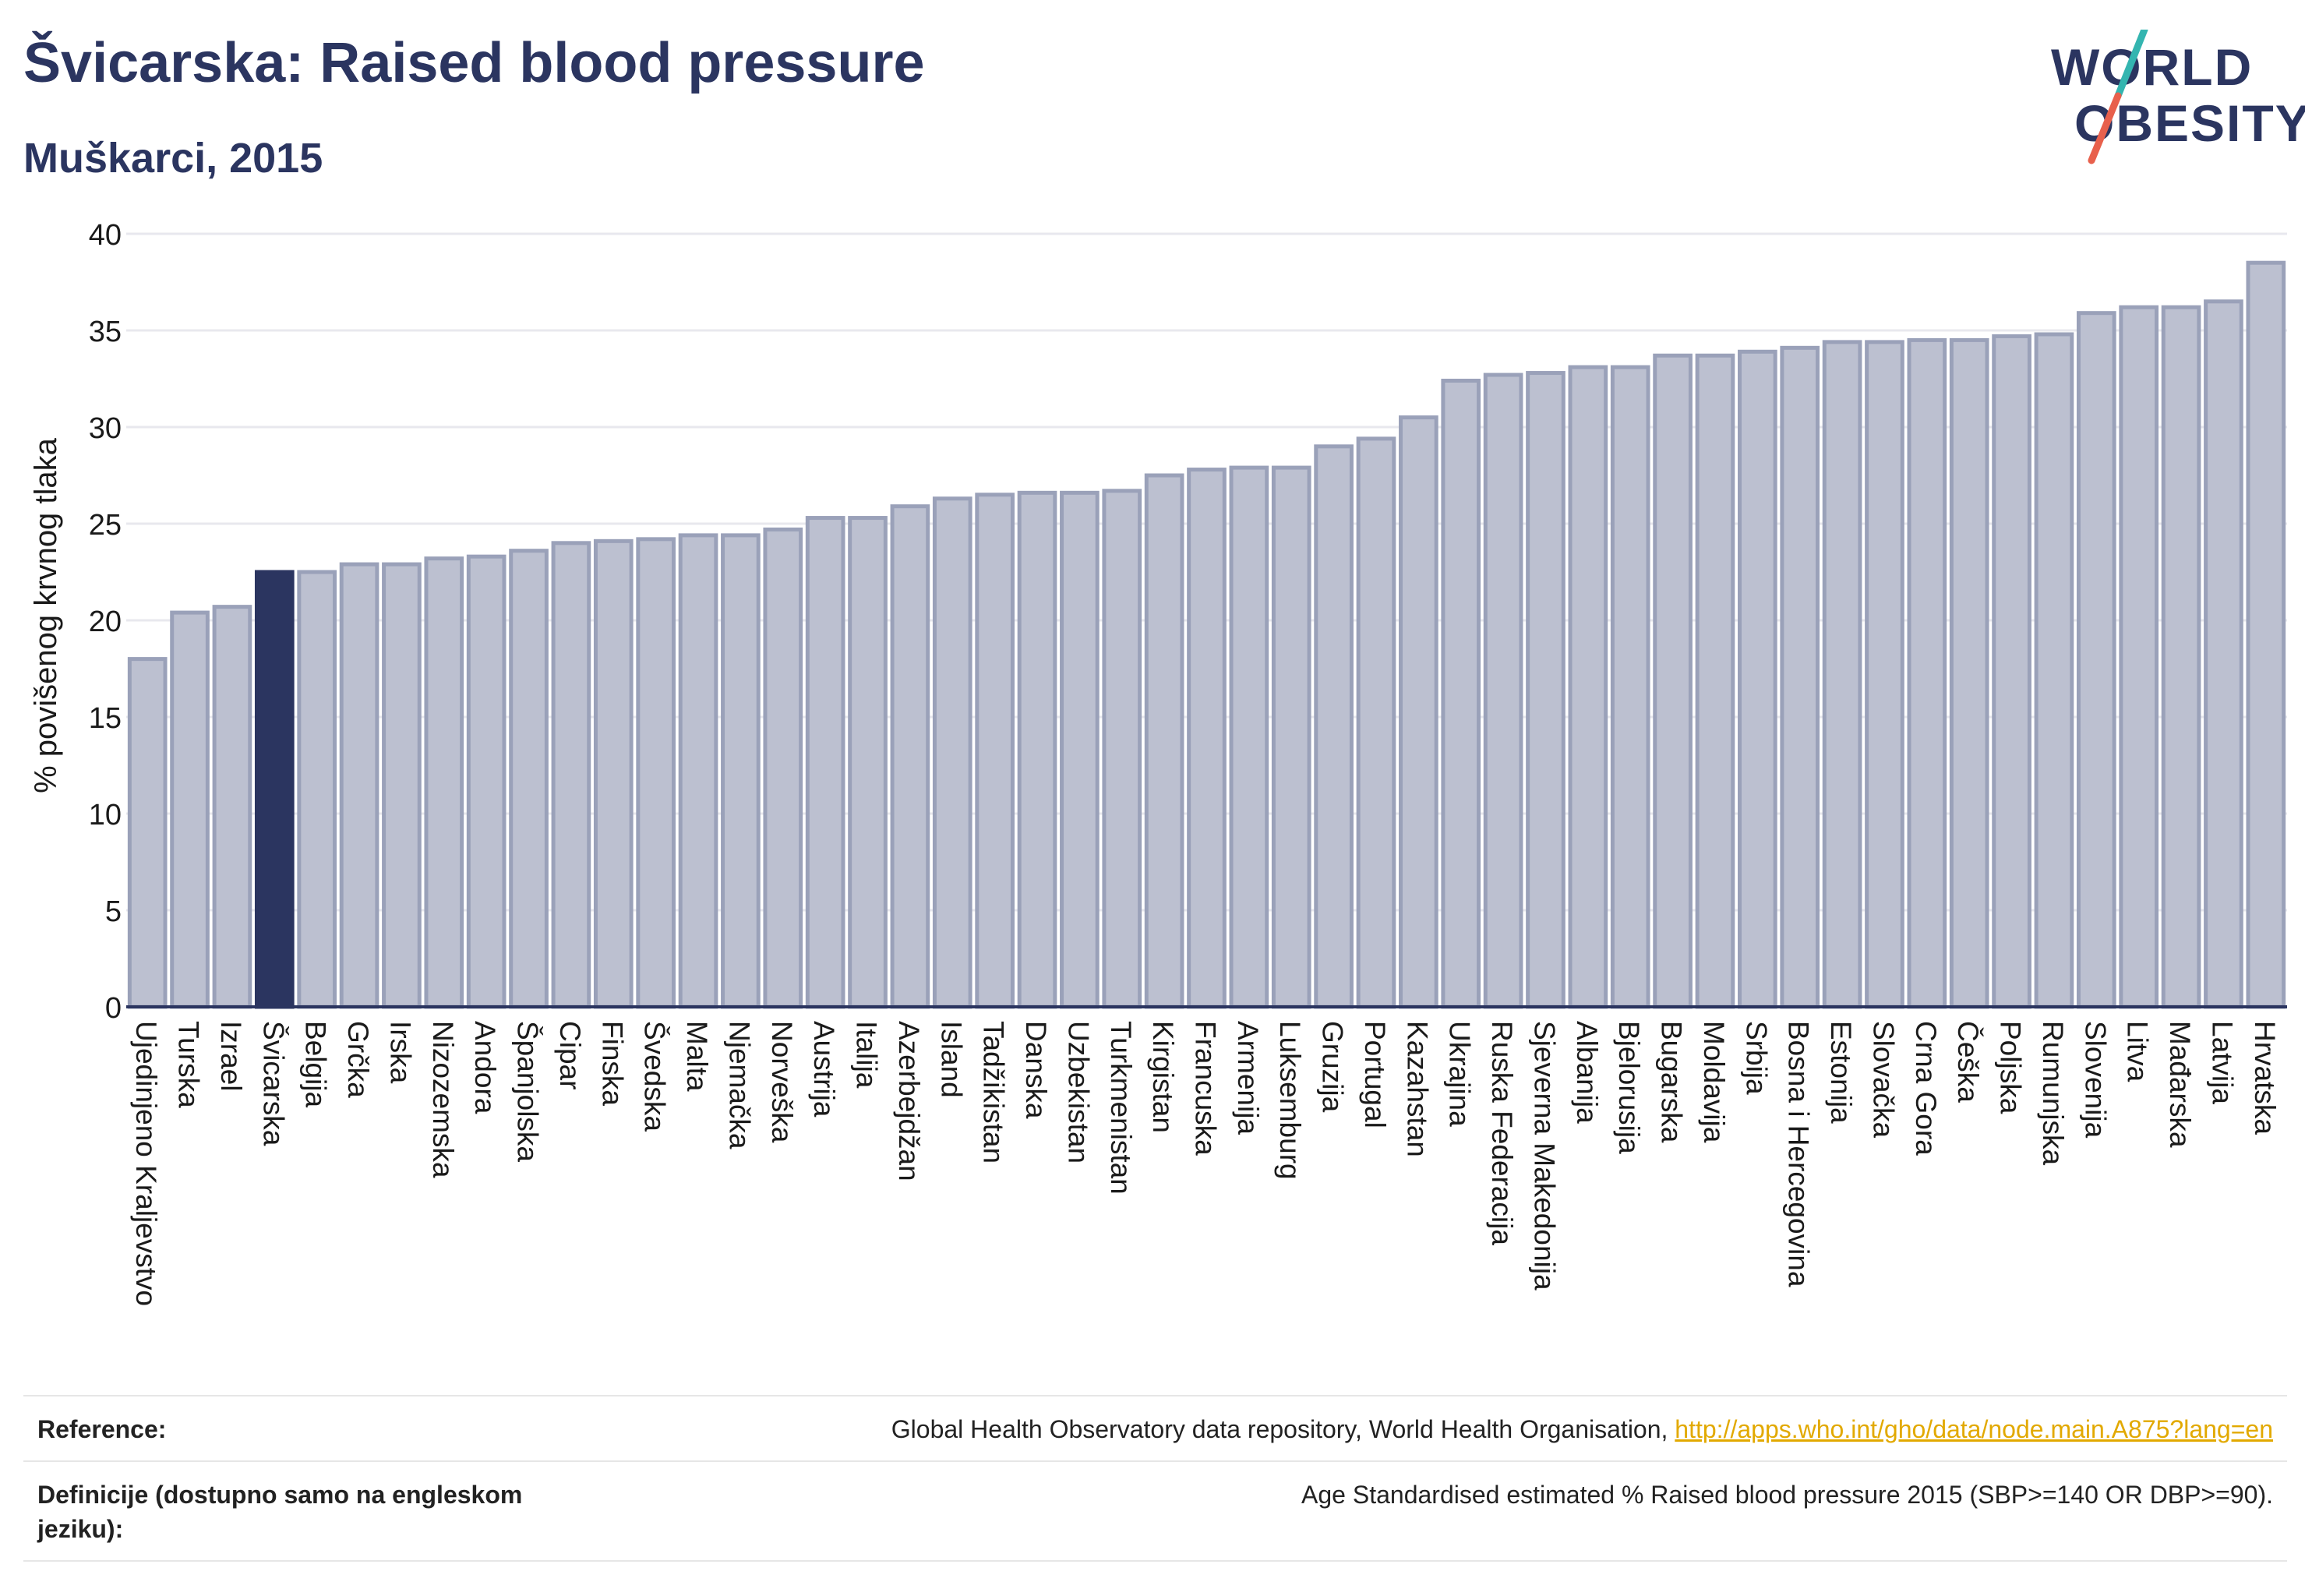 The width and height of the screenshot is (2305, 1596). What do you see at coordinates (113, 911) in the screenshot?
I see `y-tick-label: 5` at bounding box center [113, 911].